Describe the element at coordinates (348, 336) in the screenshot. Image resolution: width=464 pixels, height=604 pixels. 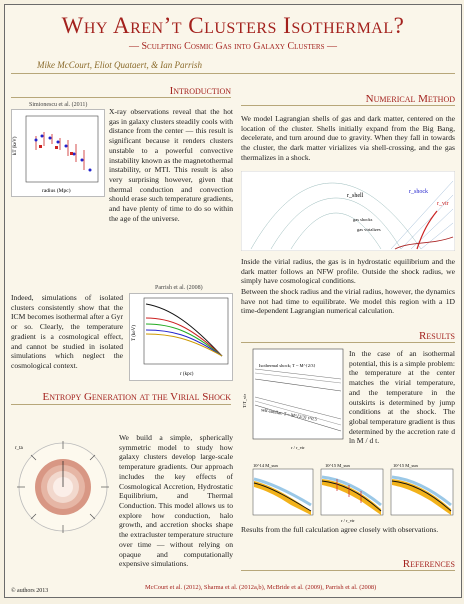
I see `results-heading: Results` at that location.